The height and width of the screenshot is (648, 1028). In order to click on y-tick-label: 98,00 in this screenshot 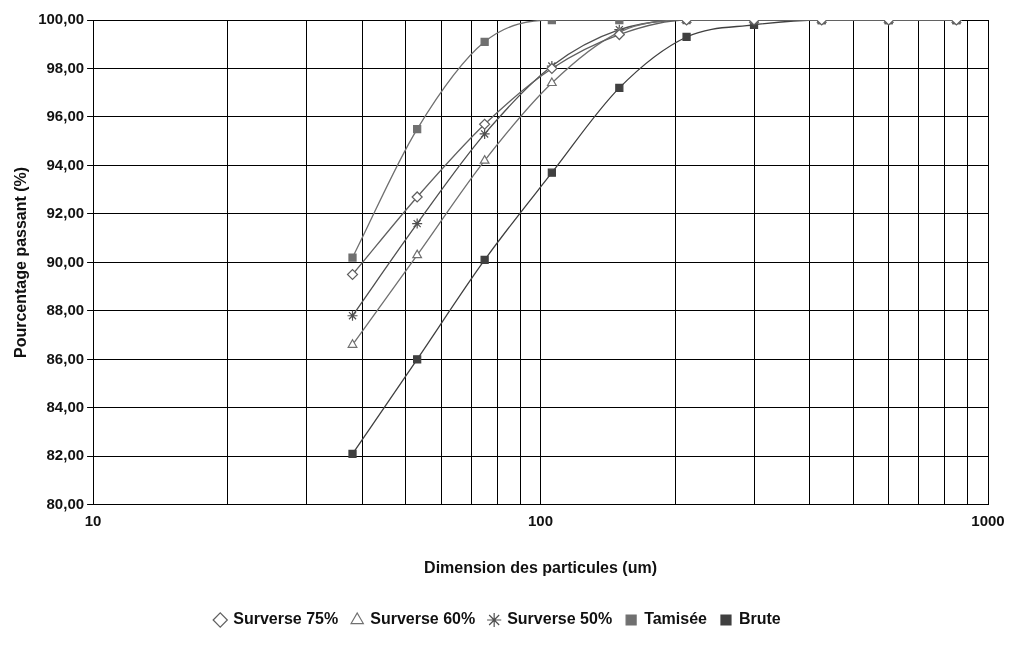, I will do `click(65, 67)`.